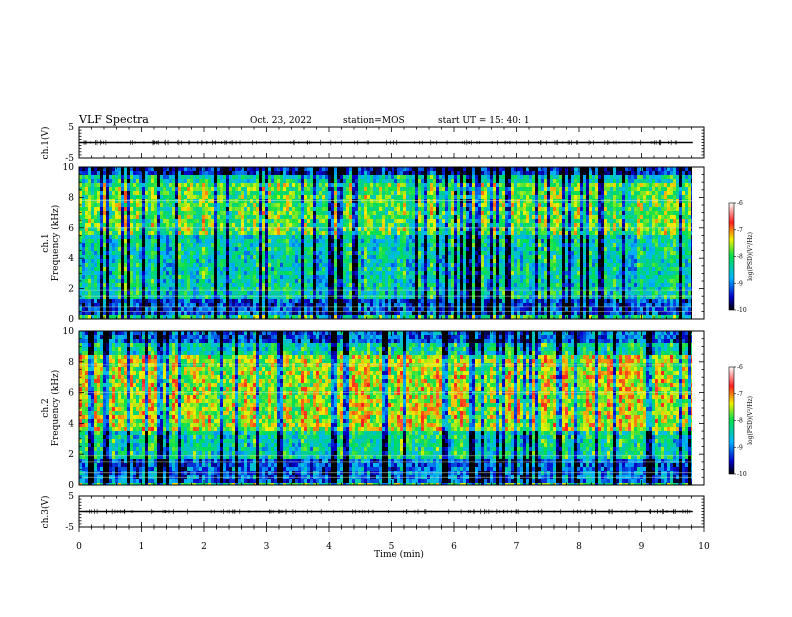  I want to click on ch1-spectrogram-ylabel-line2: Frequency (kHz), so click(55, 243).